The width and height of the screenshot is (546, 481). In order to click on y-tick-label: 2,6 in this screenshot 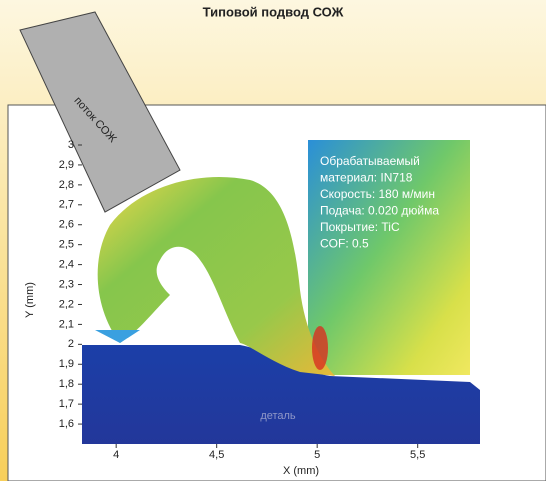, I will do `click(66, 225)`.